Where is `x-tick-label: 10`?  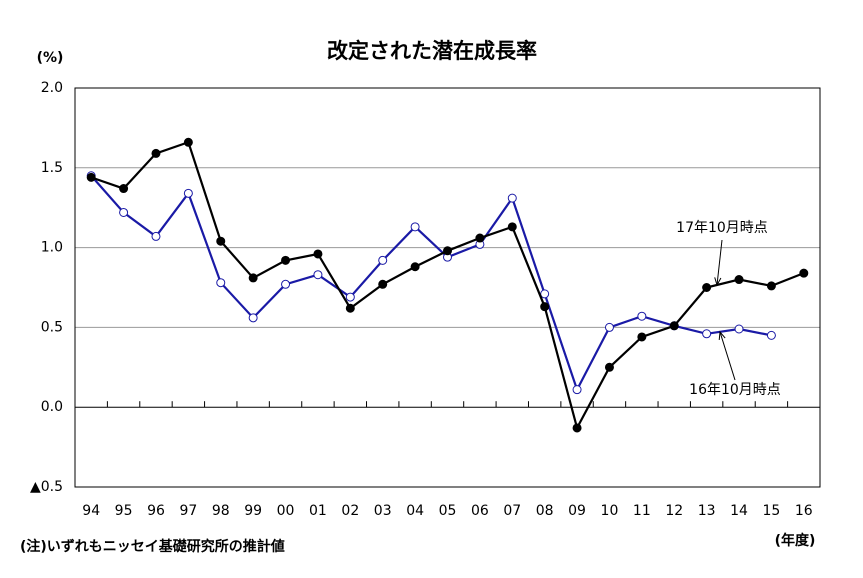
x-tick-label: 10 is located at coordinates (610, 511).